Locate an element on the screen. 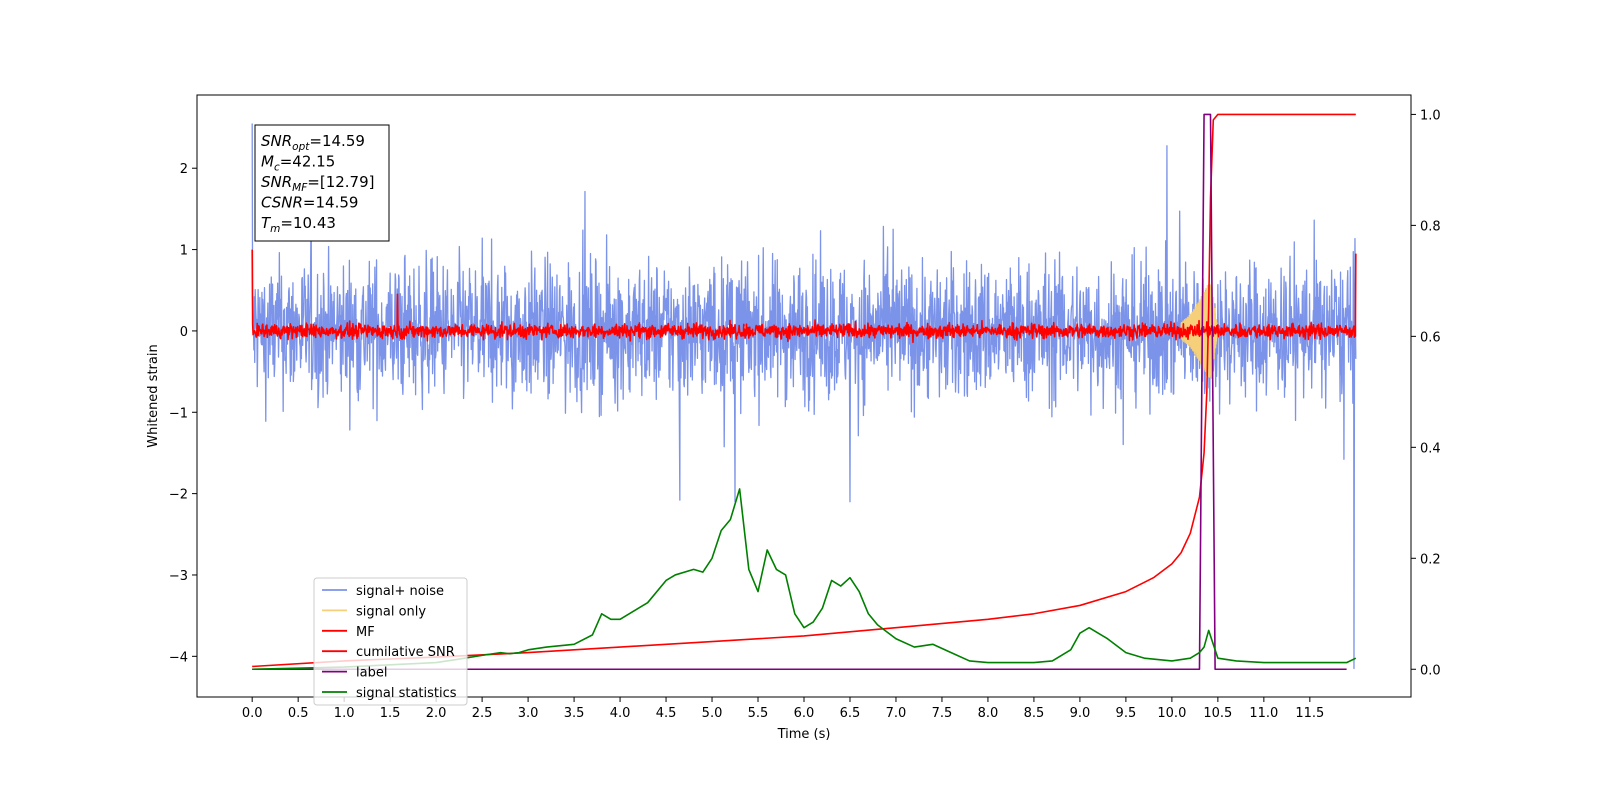 The width and height of the screenshot is (1600, 800). series-mf is located at coordinates (804, 296).